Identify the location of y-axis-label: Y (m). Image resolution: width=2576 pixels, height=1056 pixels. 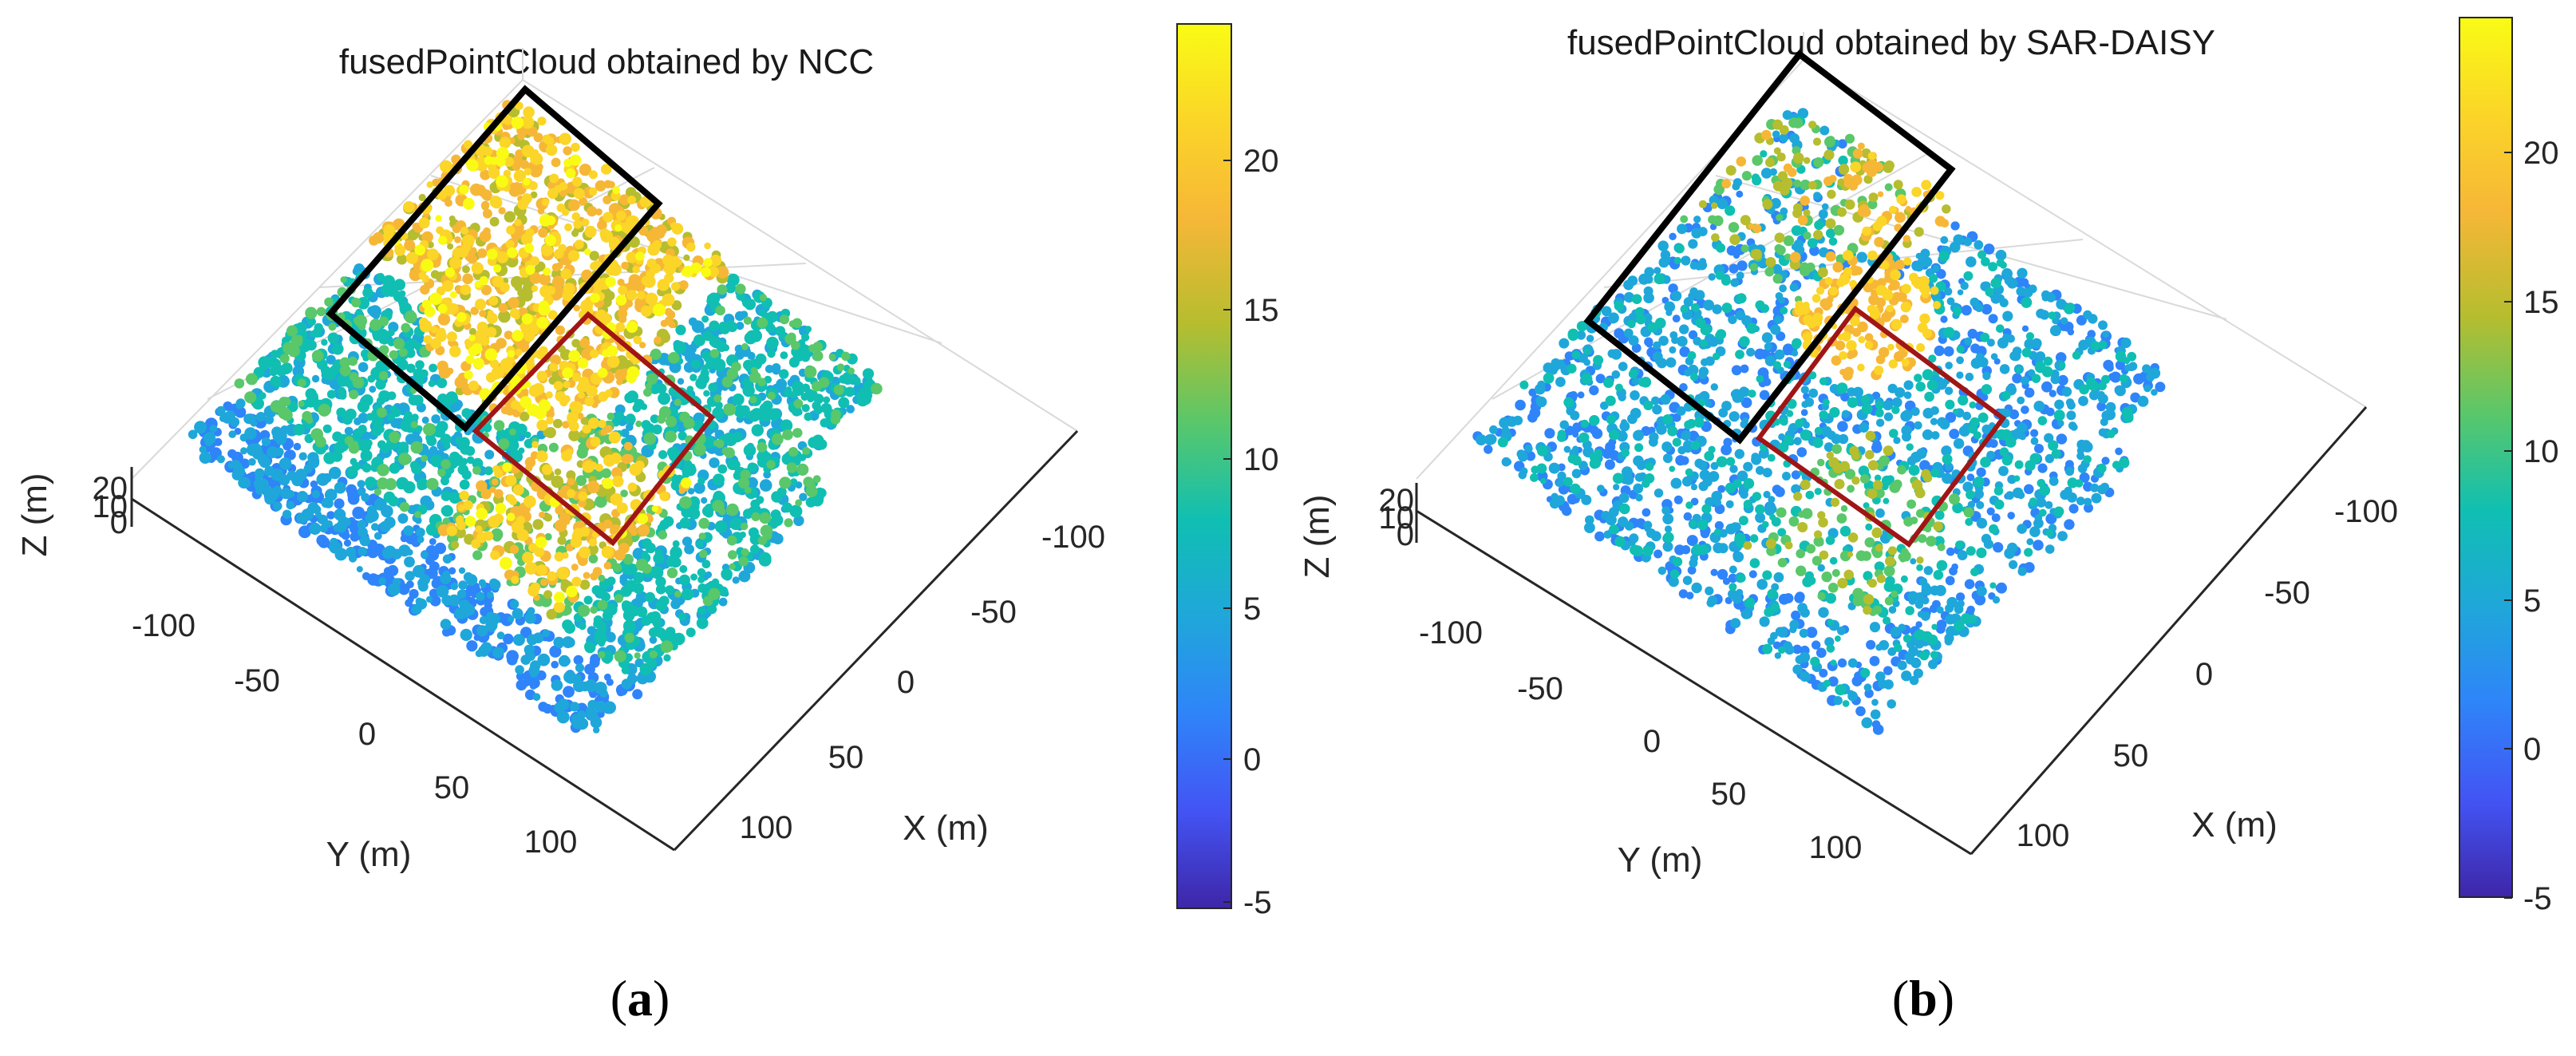
(369, 855).